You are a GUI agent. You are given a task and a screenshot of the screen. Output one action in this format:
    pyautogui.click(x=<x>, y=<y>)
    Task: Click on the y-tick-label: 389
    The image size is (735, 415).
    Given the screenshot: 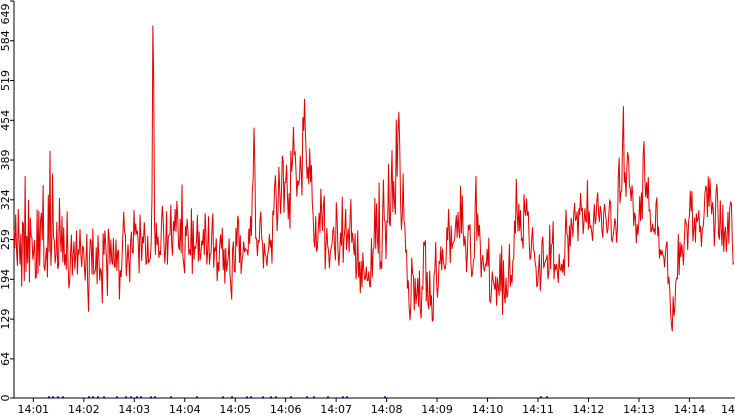 What is the action you would take?
    pyautogui.click(x=6, y=160)
    